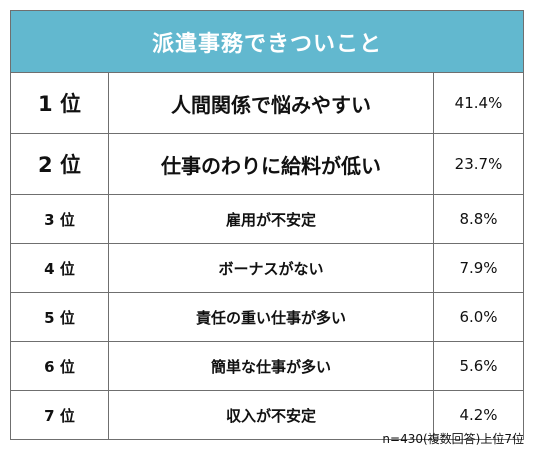 The image size is (536, 449). I want to click on rank-cell: 1 位, so click(59, 103).